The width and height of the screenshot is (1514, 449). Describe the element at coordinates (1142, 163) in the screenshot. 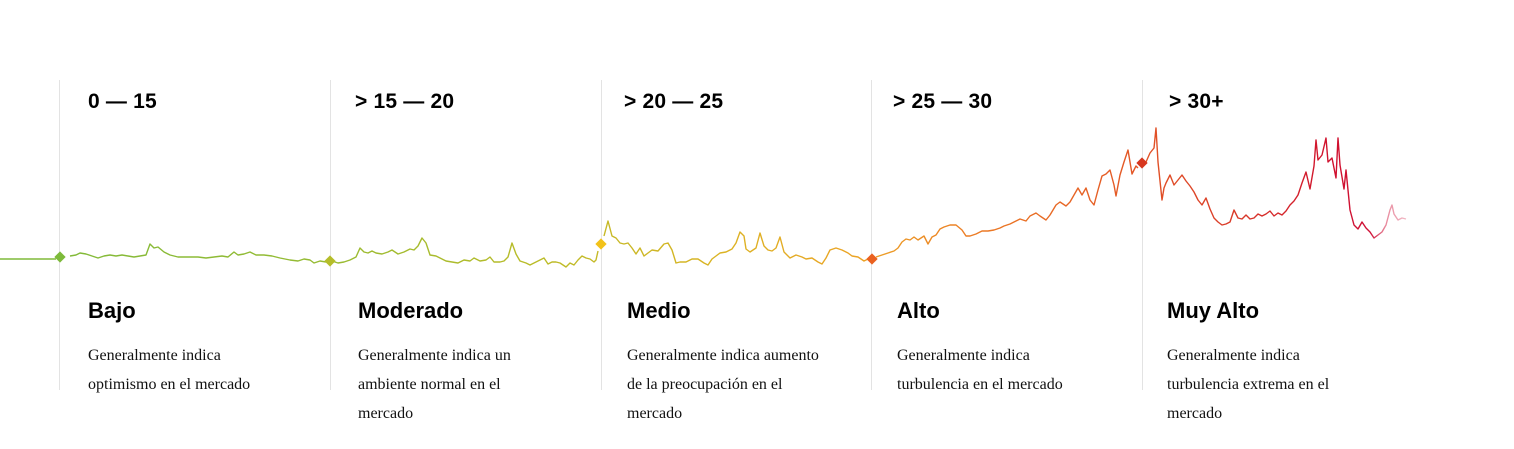

I see `marker-muy-alto-diamond` at that location.